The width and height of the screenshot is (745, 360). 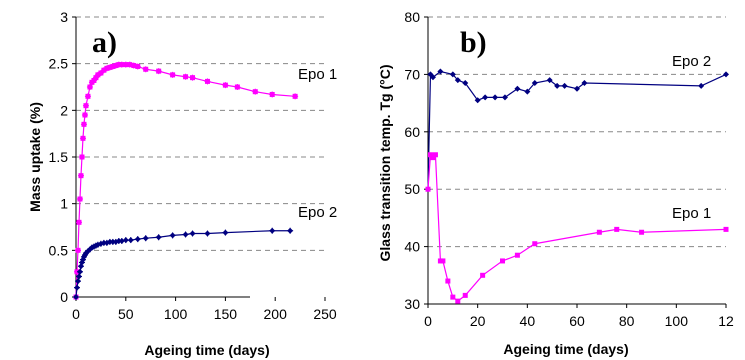 What do you see at coordinates (412, 247) in the screenshot?
I see `b-y-tick-label: 40` at bounding box center [412, 247].